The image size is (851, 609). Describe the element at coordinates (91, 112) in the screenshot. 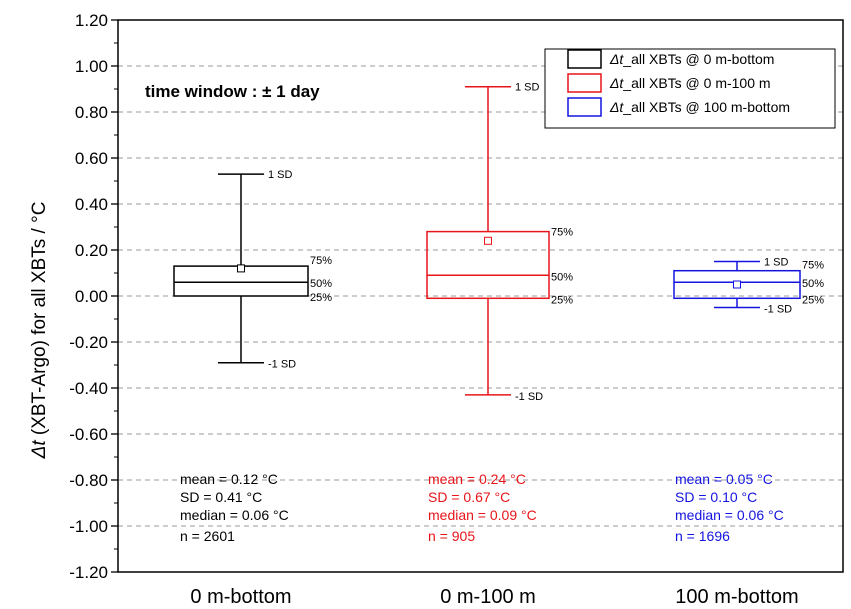

I see `y-tick-label: 0.80` at that location.